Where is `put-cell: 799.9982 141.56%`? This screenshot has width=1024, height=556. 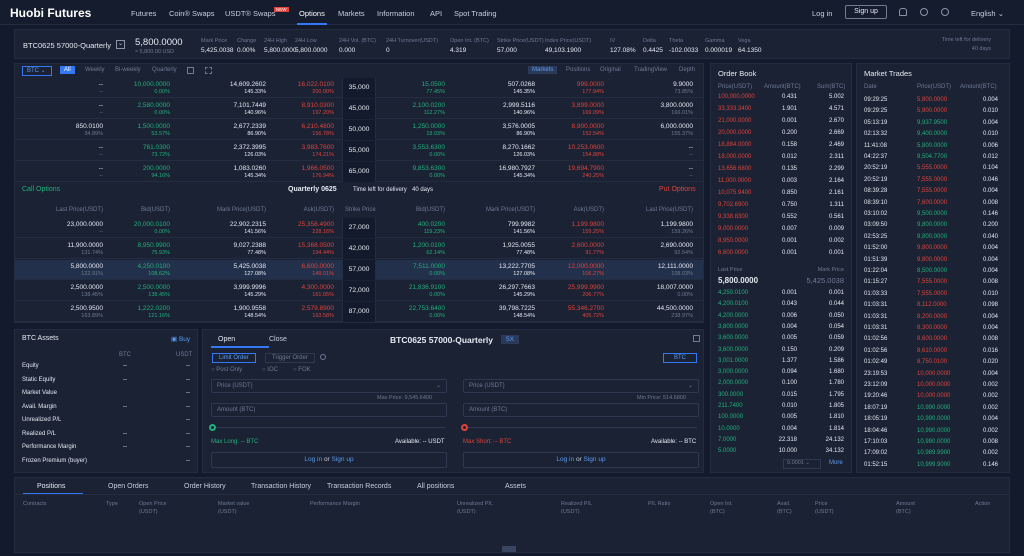
put-cell: 799.9982 141.56% is located at coordinates (521, 228).